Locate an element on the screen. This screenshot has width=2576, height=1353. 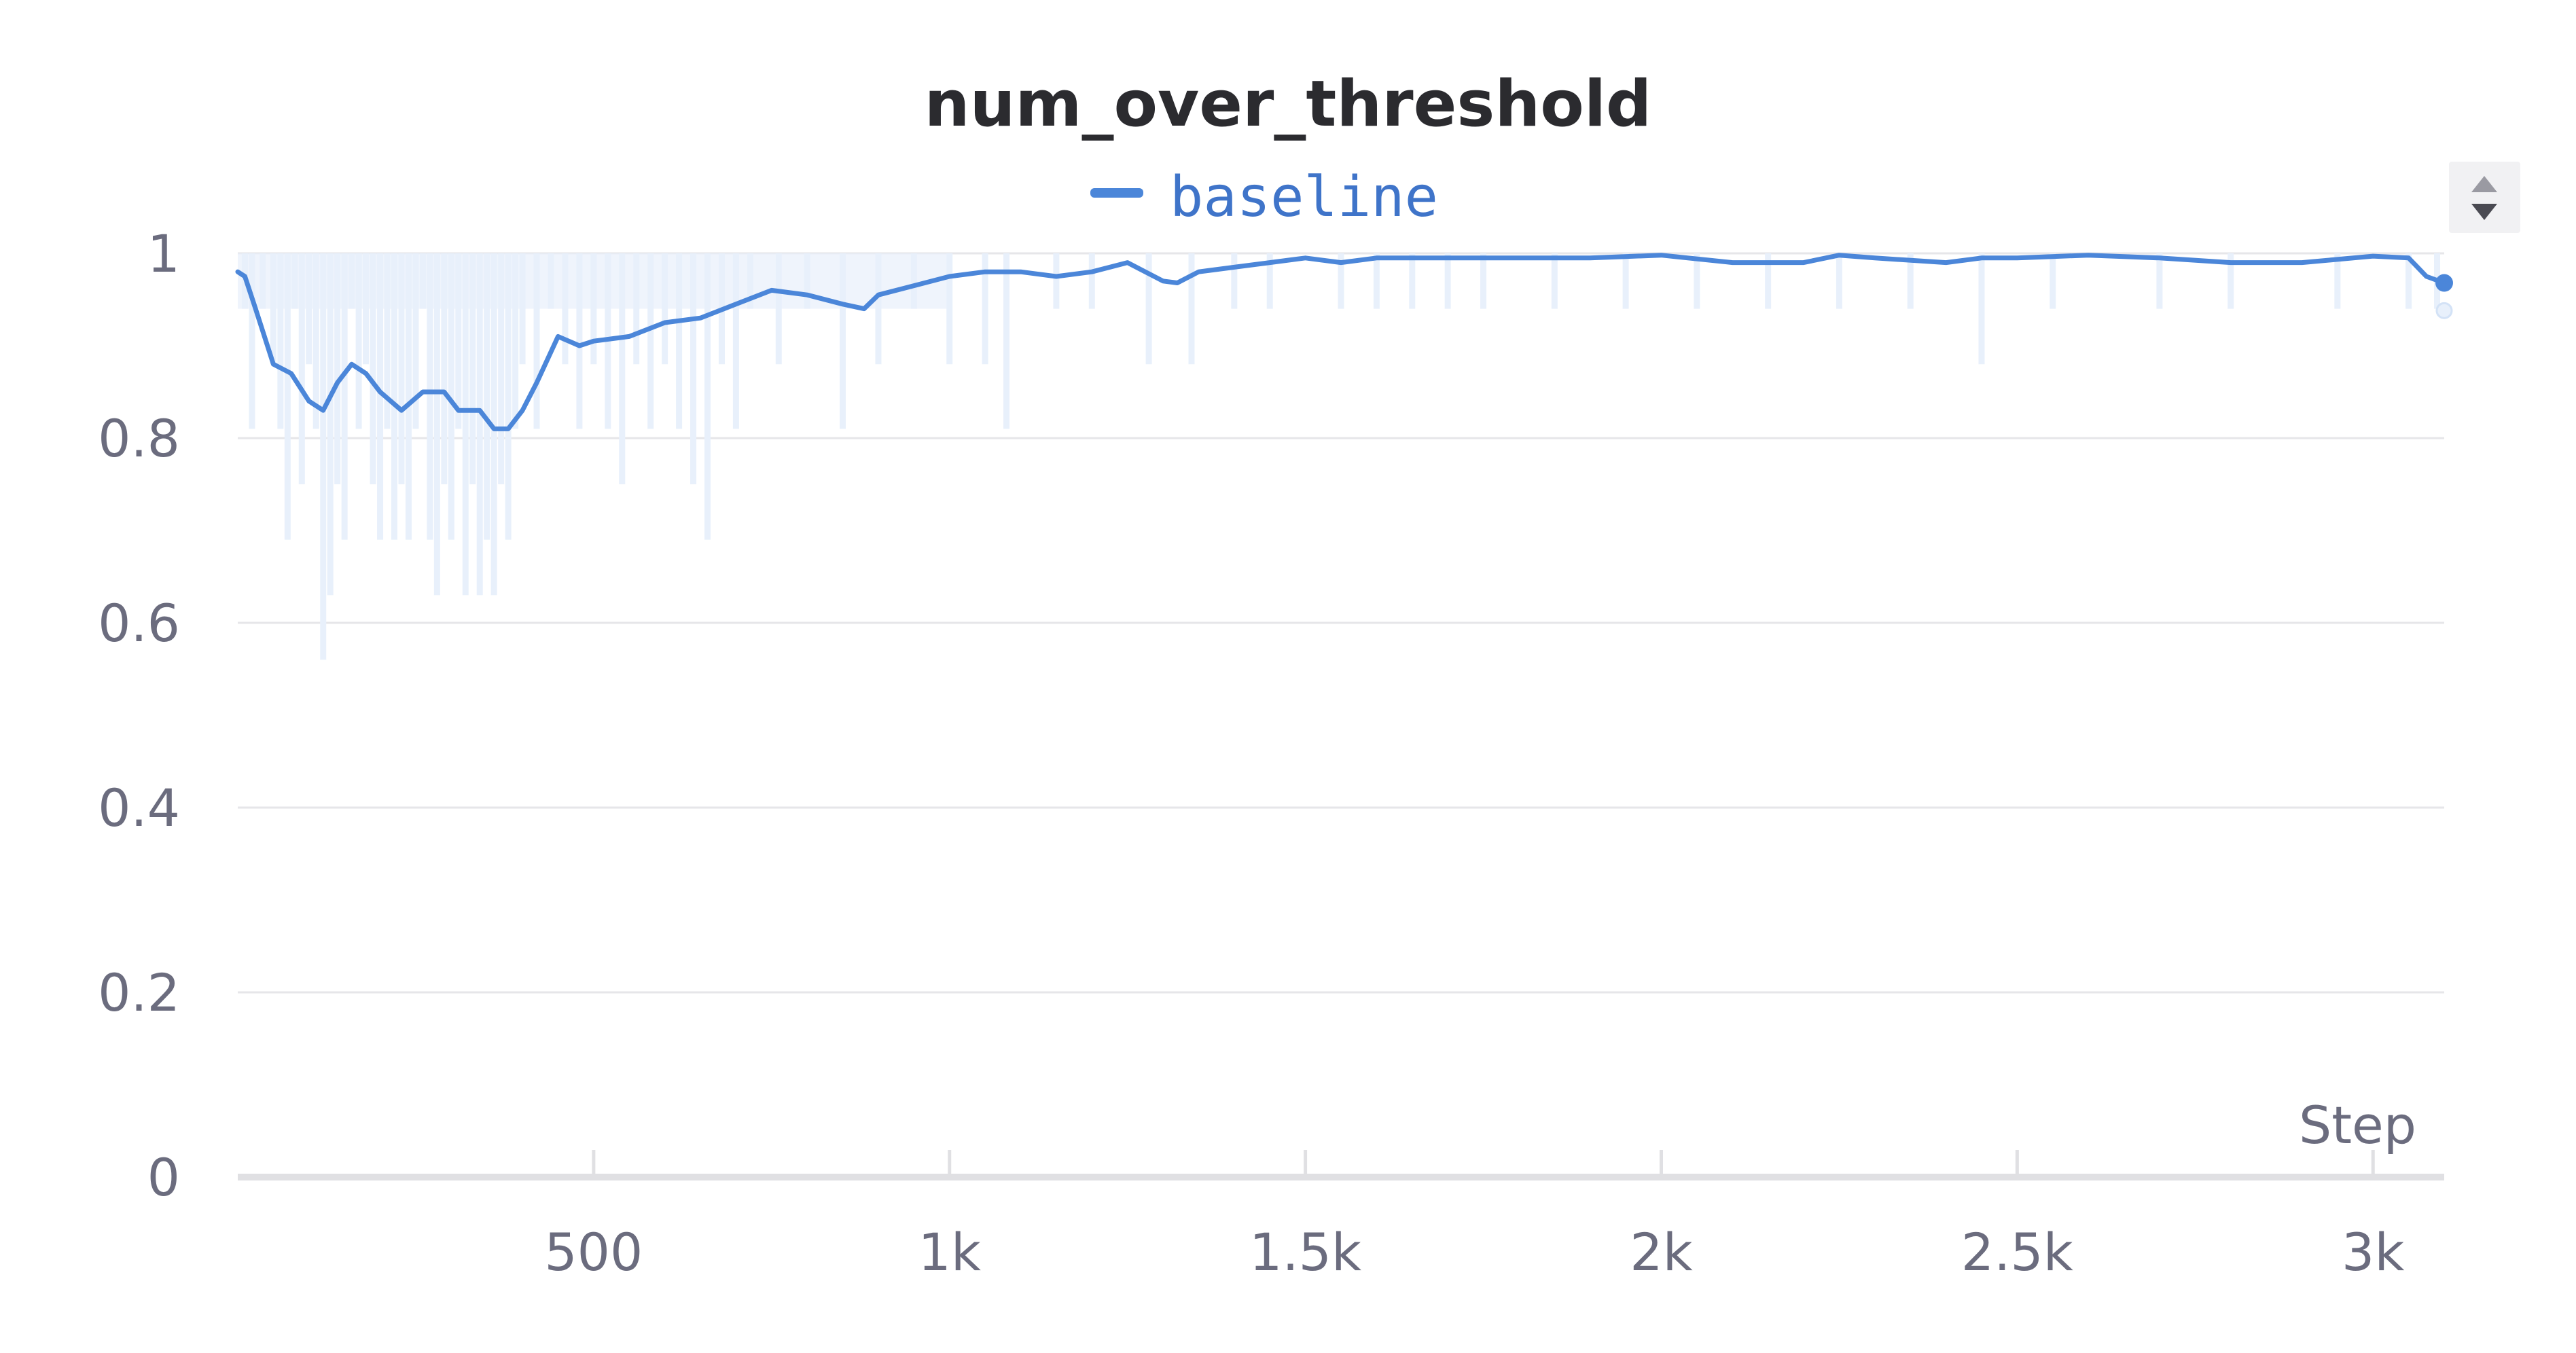
x-axis-tick-label: 500 is located at coordinates (593, 1252).